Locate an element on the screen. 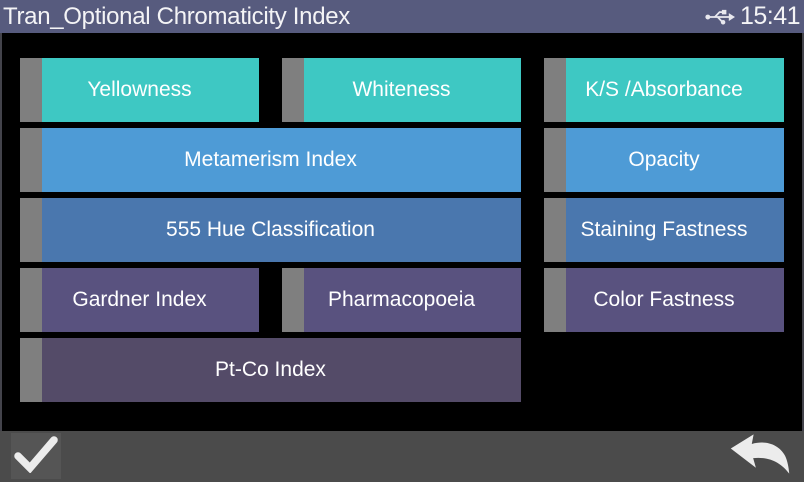 The height and width of the screenshot is (482, 804). back-button is located at coordinates (760, 456).